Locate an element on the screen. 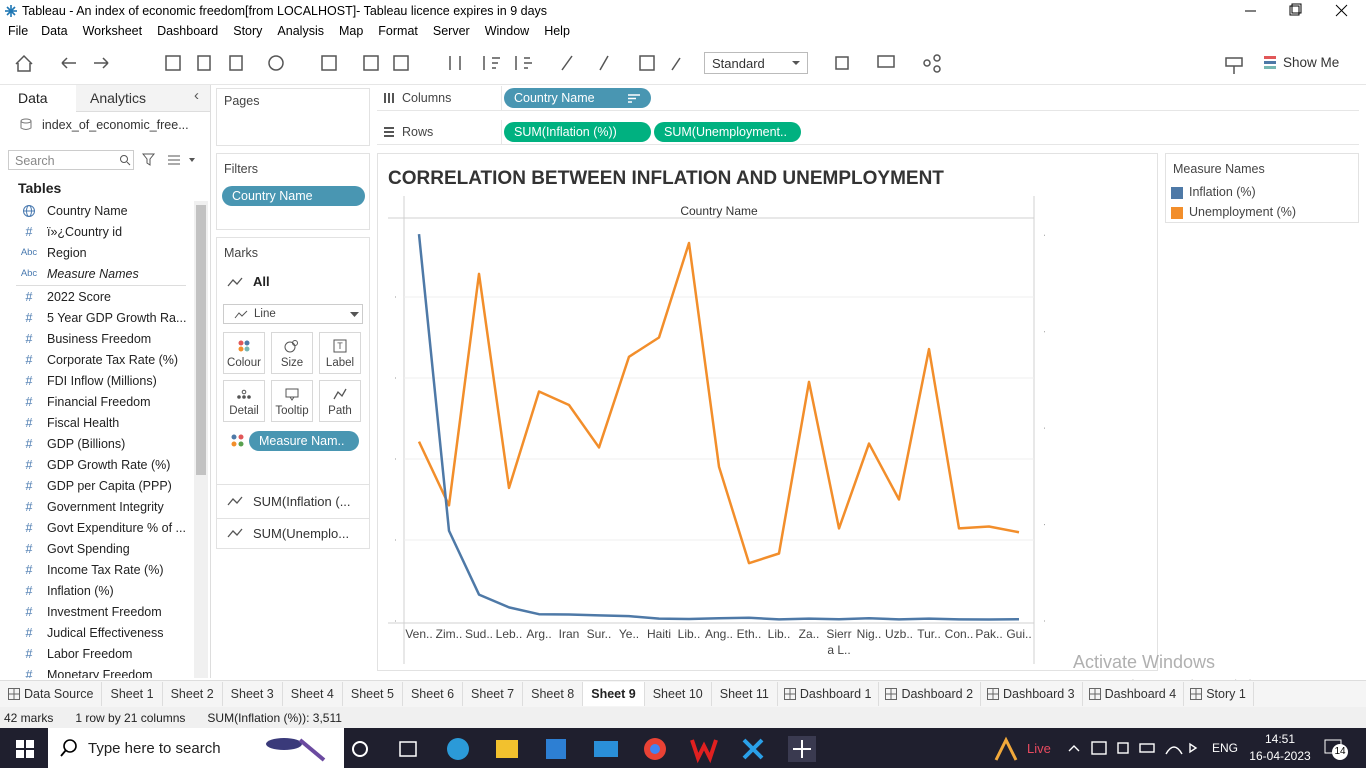 This screenshot has width=1366, height=768. mark-button-icon is located at coordinates (291, 346).